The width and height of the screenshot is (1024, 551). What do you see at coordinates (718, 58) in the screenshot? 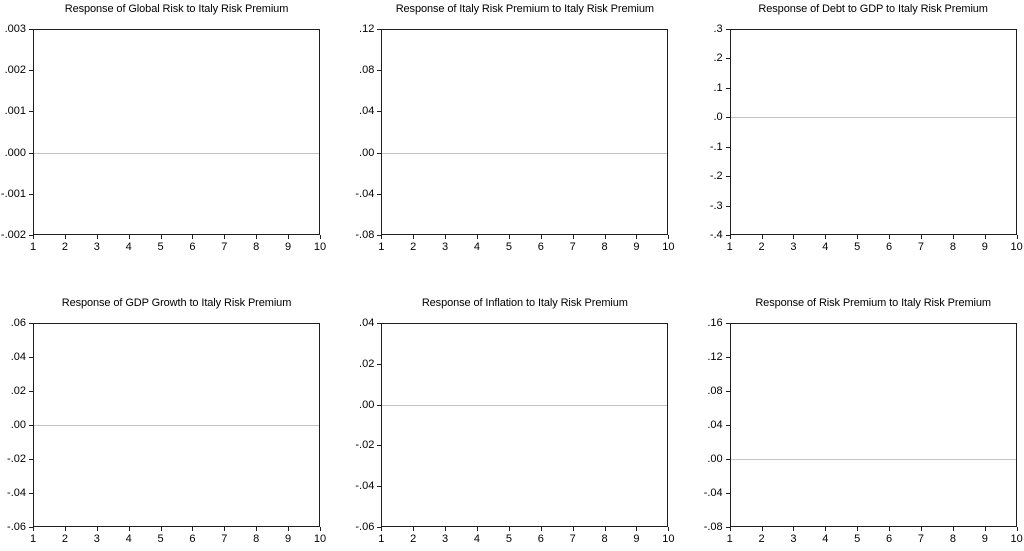
I see `y-axis-tick-label: .2` at bounding box center [718, 58].